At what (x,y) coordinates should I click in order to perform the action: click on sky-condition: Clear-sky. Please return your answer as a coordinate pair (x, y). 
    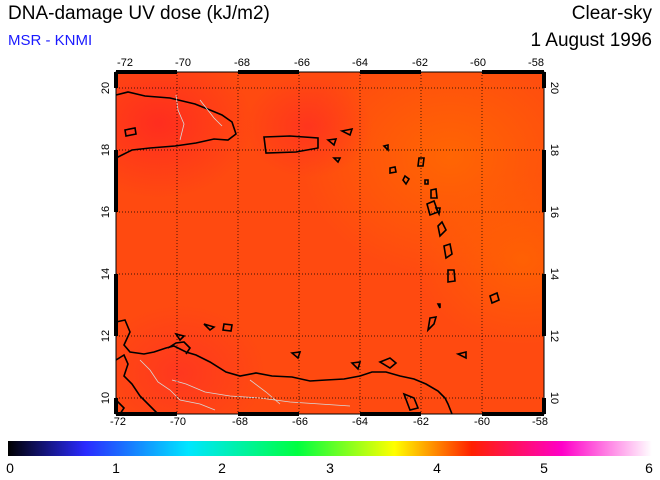
    Looking at the image, I should click on (611, 13).